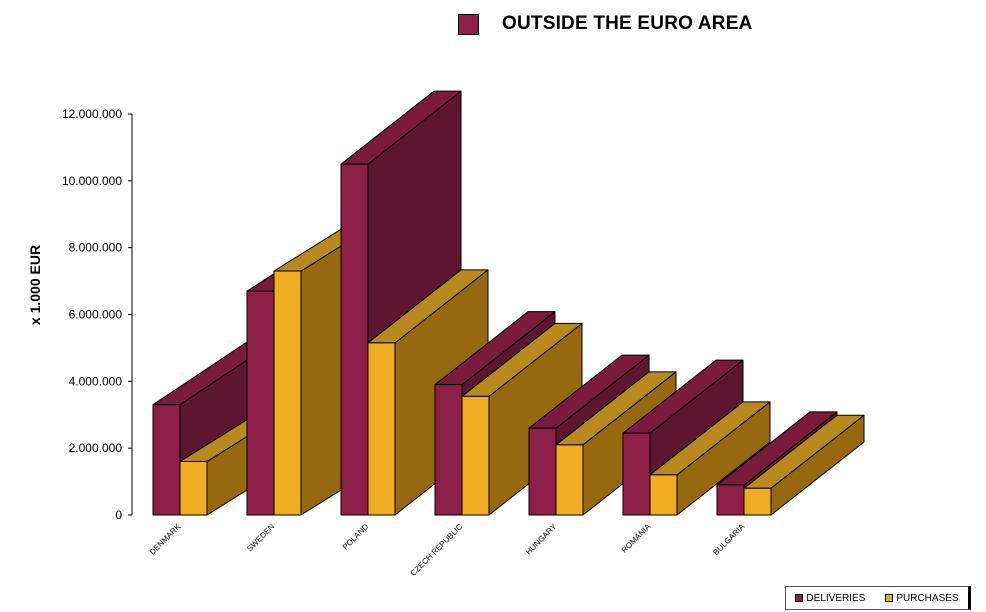  What do you see at coordinates (96, 381) in the screenshot?
I see `y-tick-label: 4.000.000` at bounding box center [96, 381].